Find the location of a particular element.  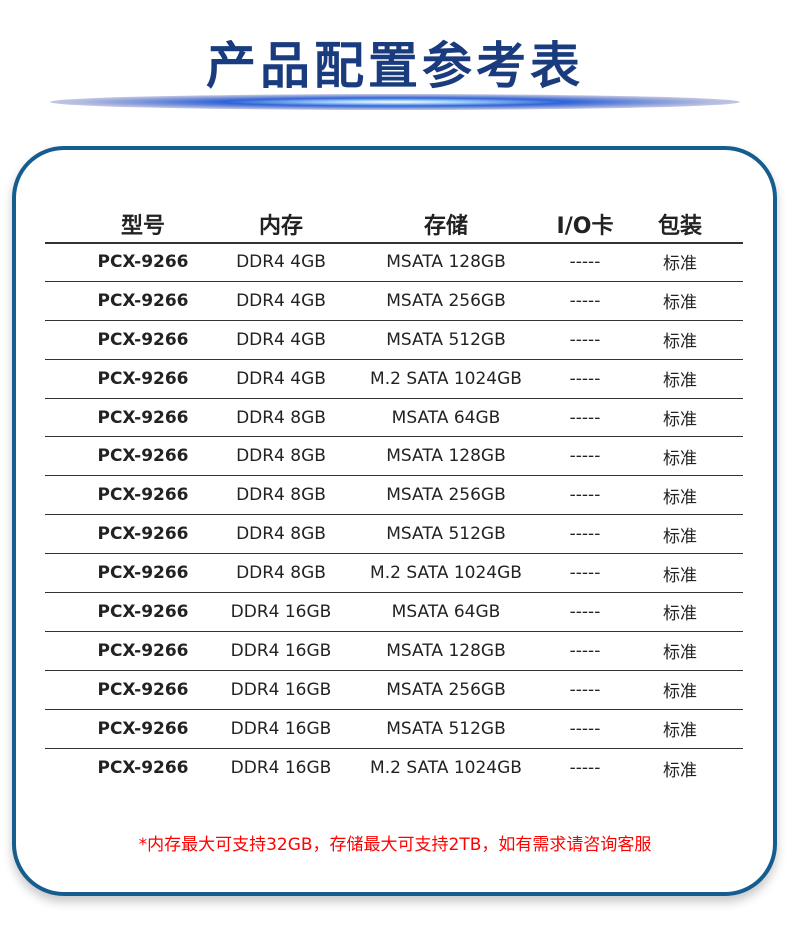

table-row: PCX-9266 DDR4 8GB MSATA 512GB ----- 标准 is located at coordinates (394, 535).